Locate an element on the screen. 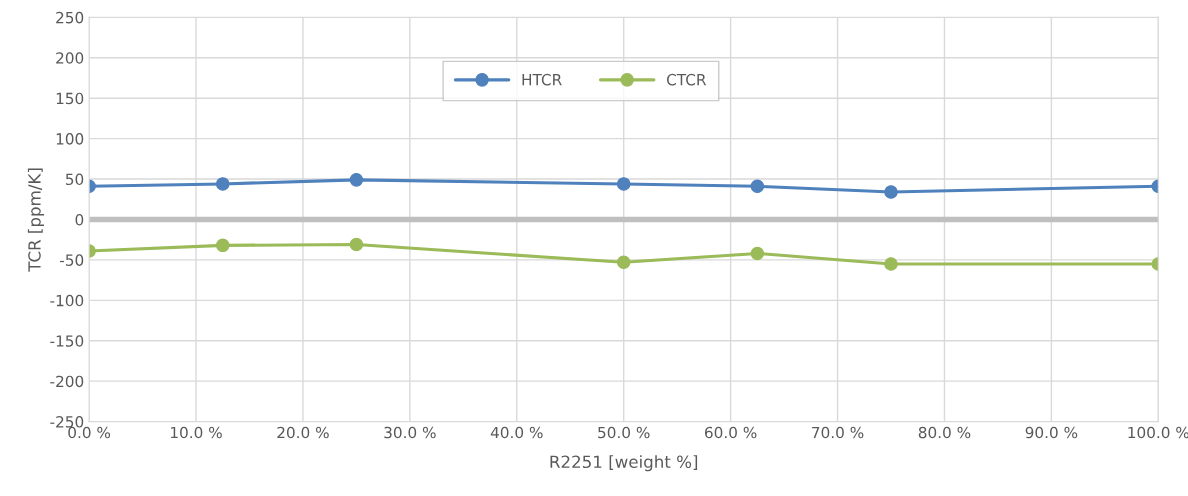 This screenshot has width=1188, height=496. y-tick-label: 0 is located at coordinates (79, 219).